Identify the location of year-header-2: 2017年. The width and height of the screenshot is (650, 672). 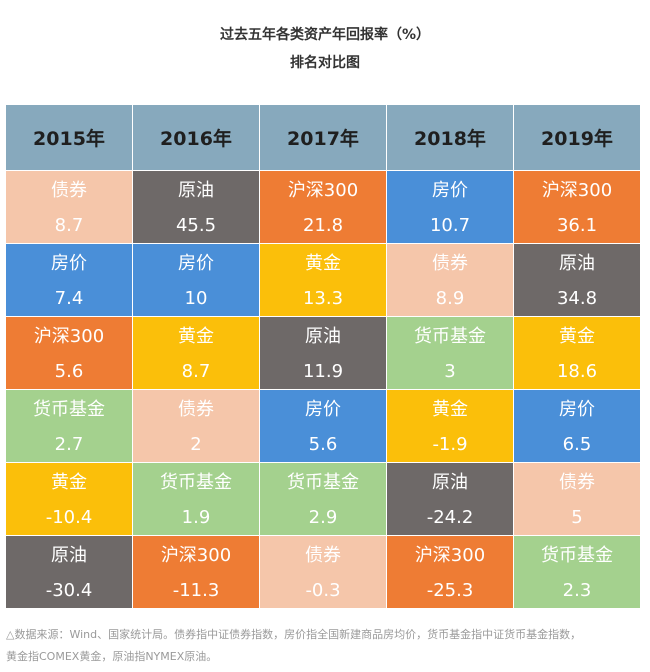
(323, 137).